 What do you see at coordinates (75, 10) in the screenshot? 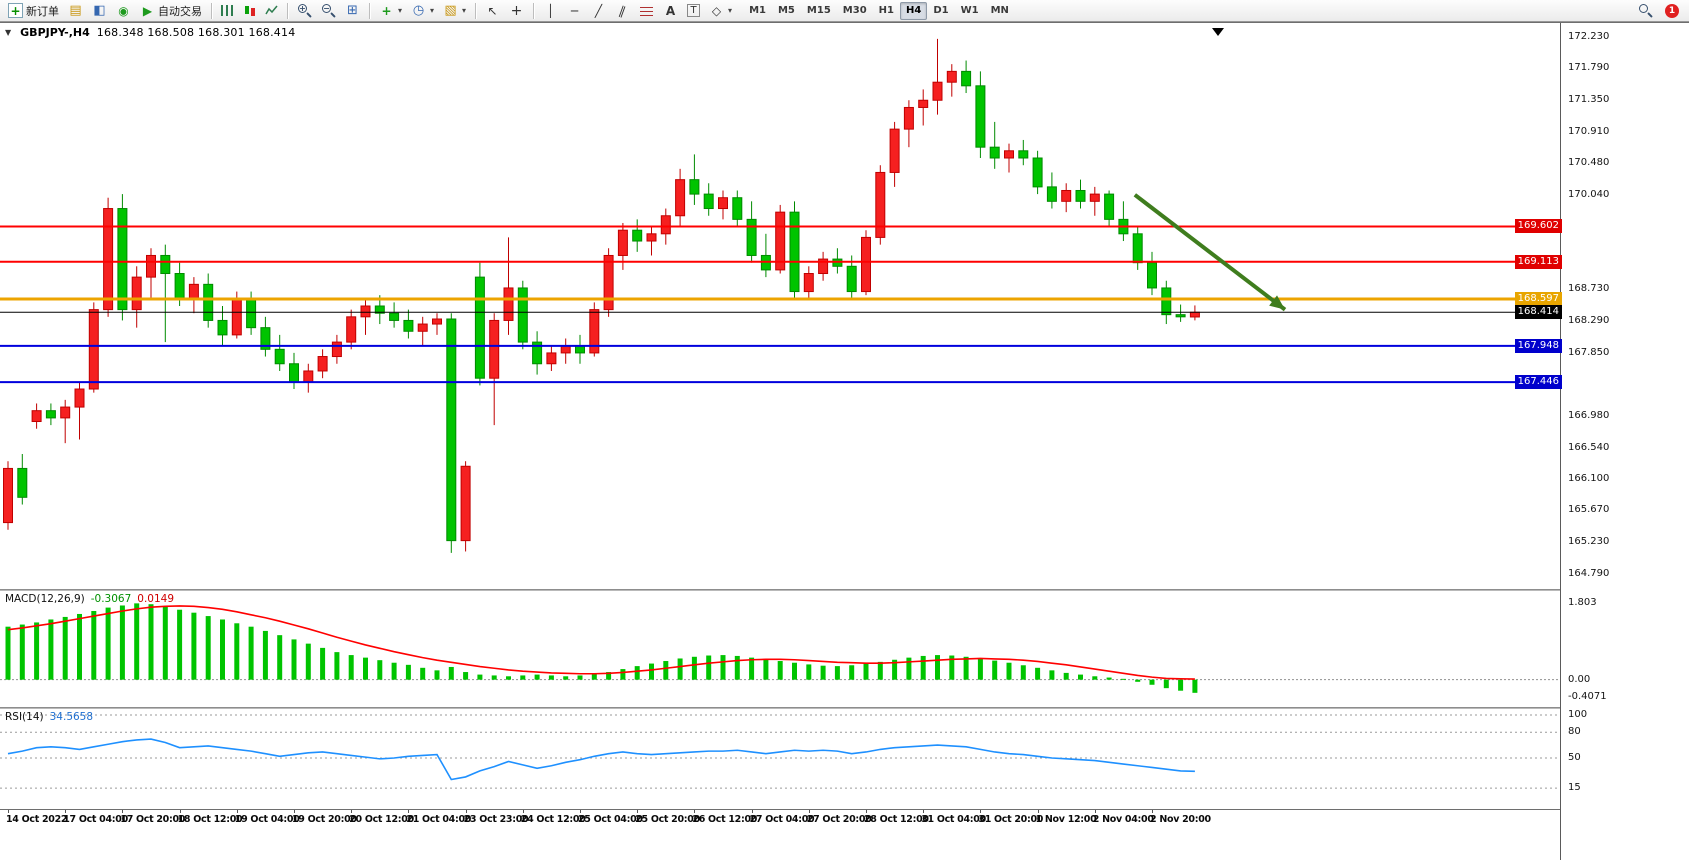
I see `terminal-button: ▤` at bounding box center [75, 10].